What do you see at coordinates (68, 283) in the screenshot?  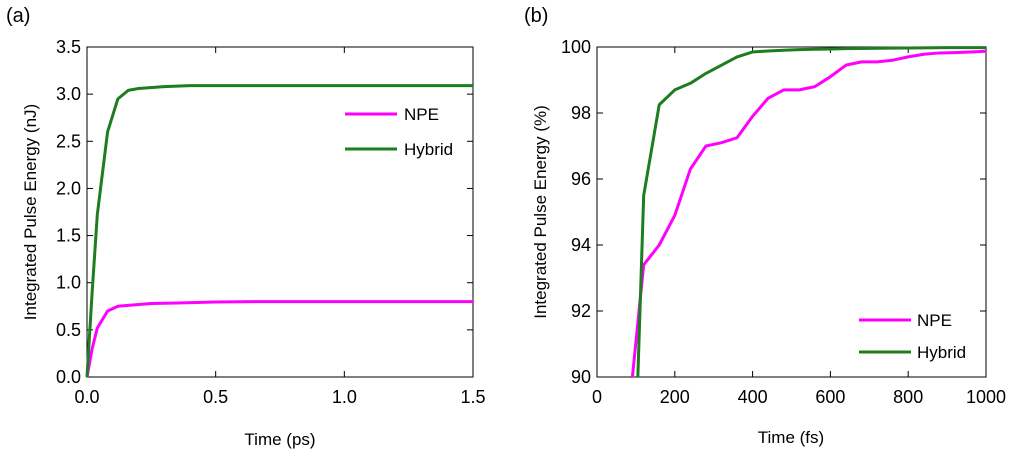 I see `panel-a-y-tick-label: 1.0` at bounding box center [68, 283].